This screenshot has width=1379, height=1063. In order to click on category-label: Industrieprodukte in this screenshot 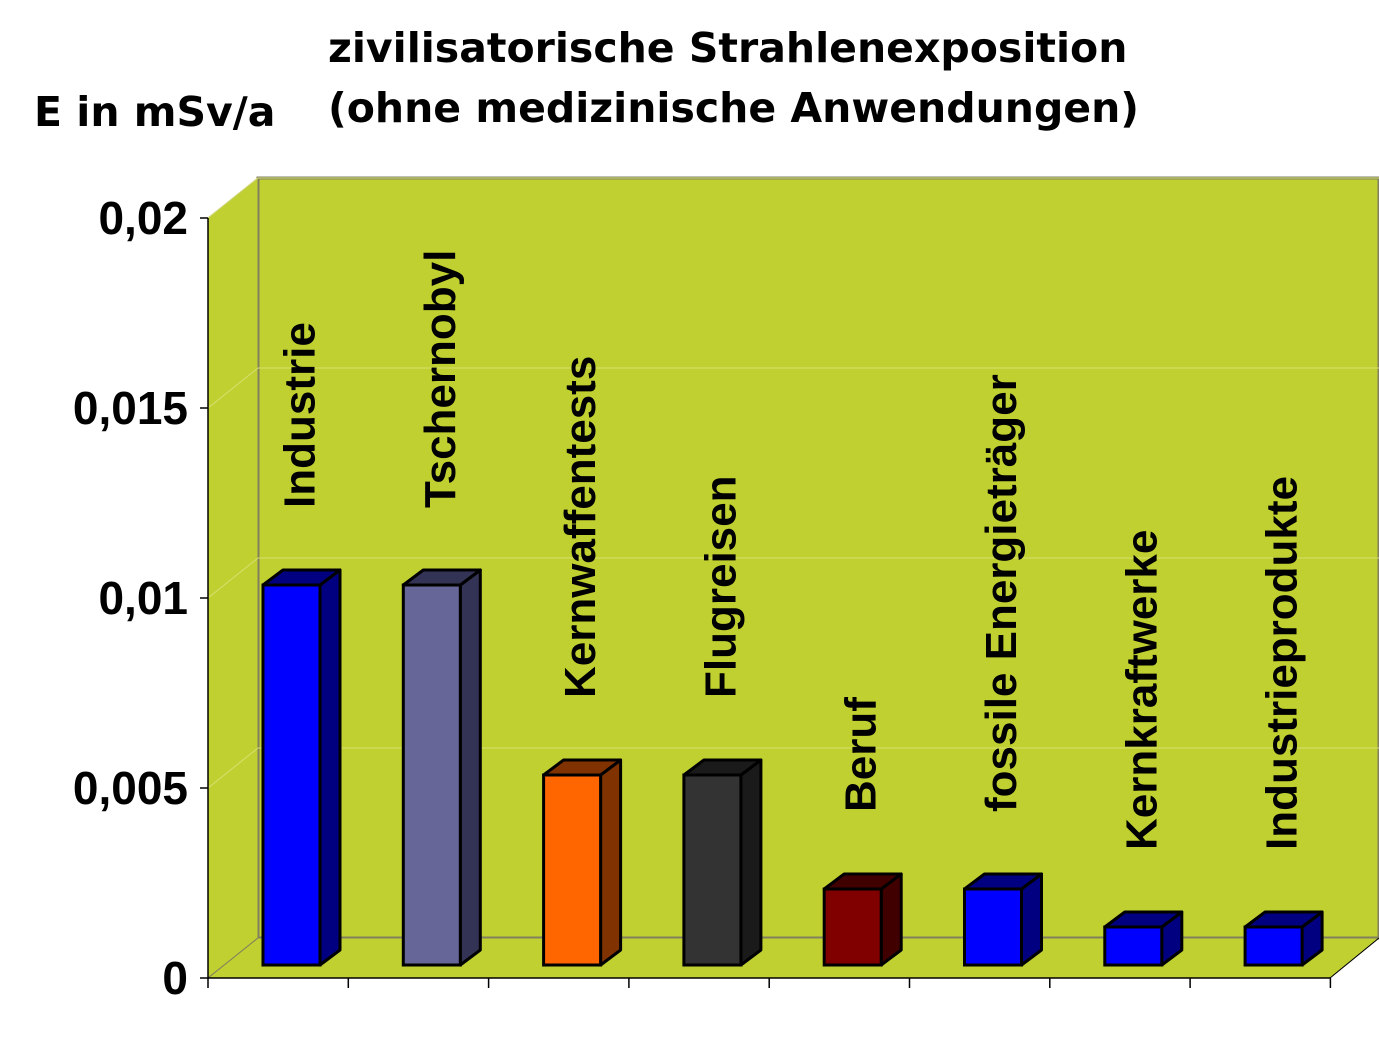, I will do `click(1282, 663)`.